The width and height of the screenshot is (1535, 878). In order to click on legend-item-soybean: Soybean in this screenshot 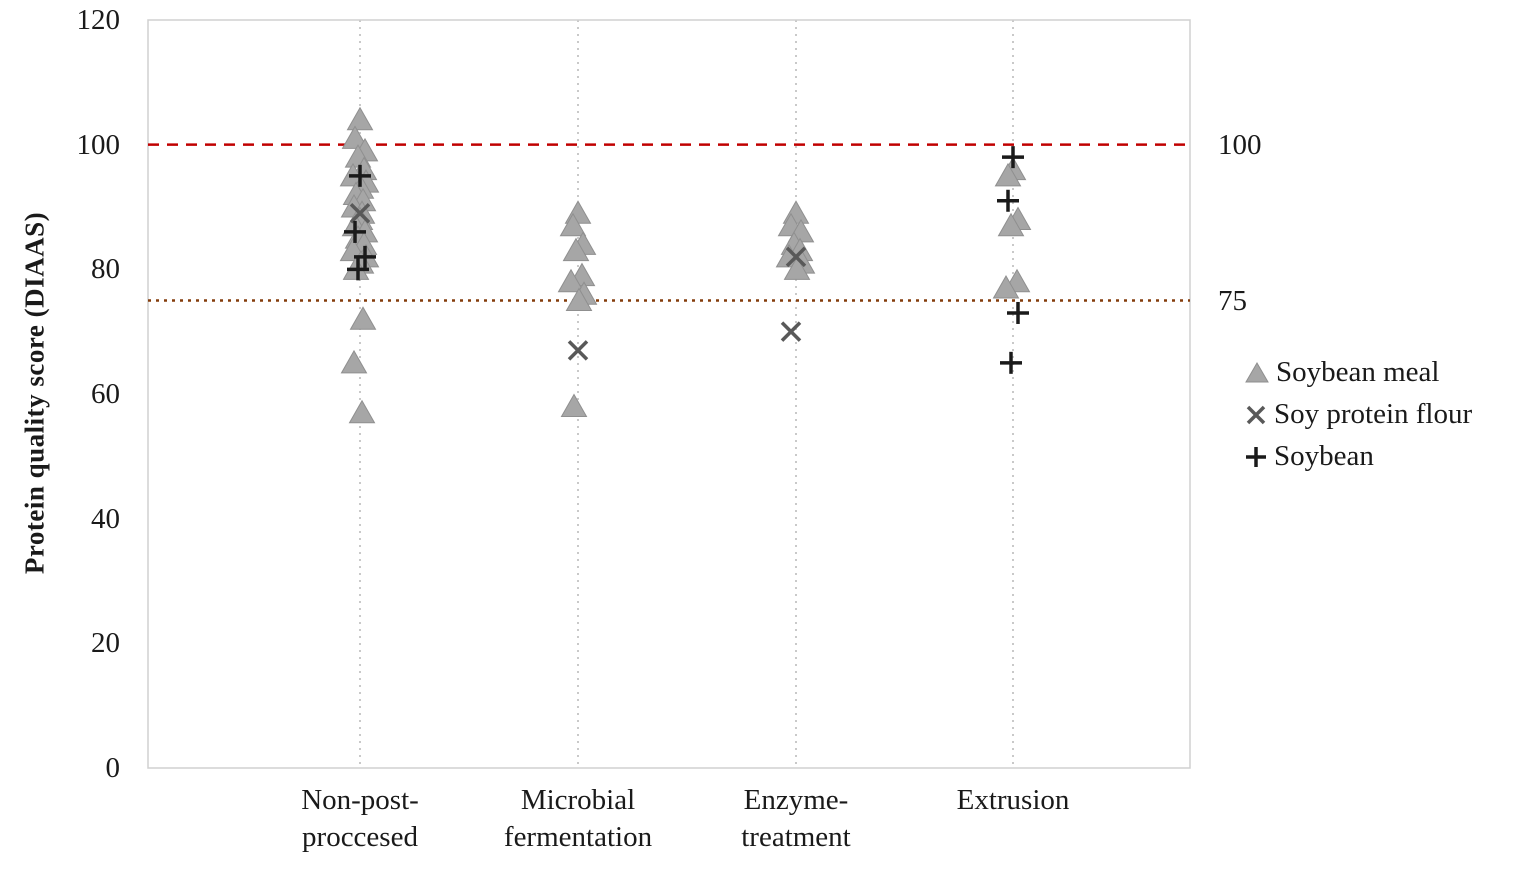, I will do `click(1358, 456)`.